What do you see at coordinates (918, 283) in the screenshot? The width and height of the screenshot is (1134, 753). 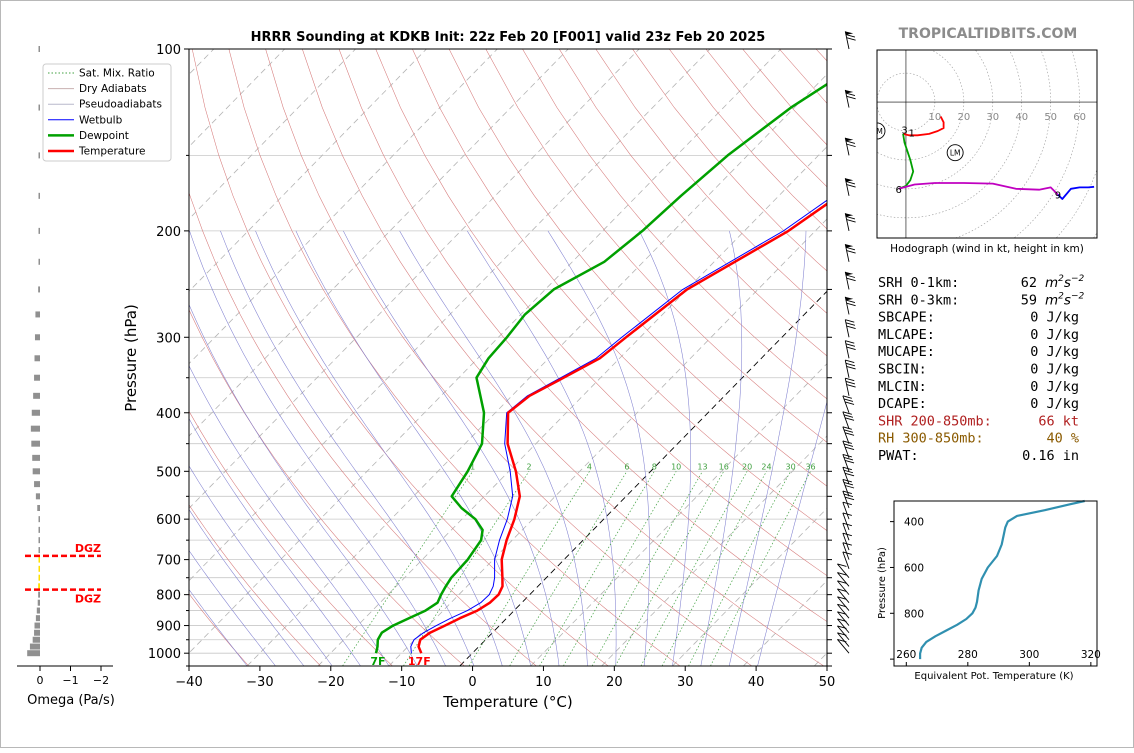 I see `stat-label: SRH 0-1km:` at bounding box center [918, 283].